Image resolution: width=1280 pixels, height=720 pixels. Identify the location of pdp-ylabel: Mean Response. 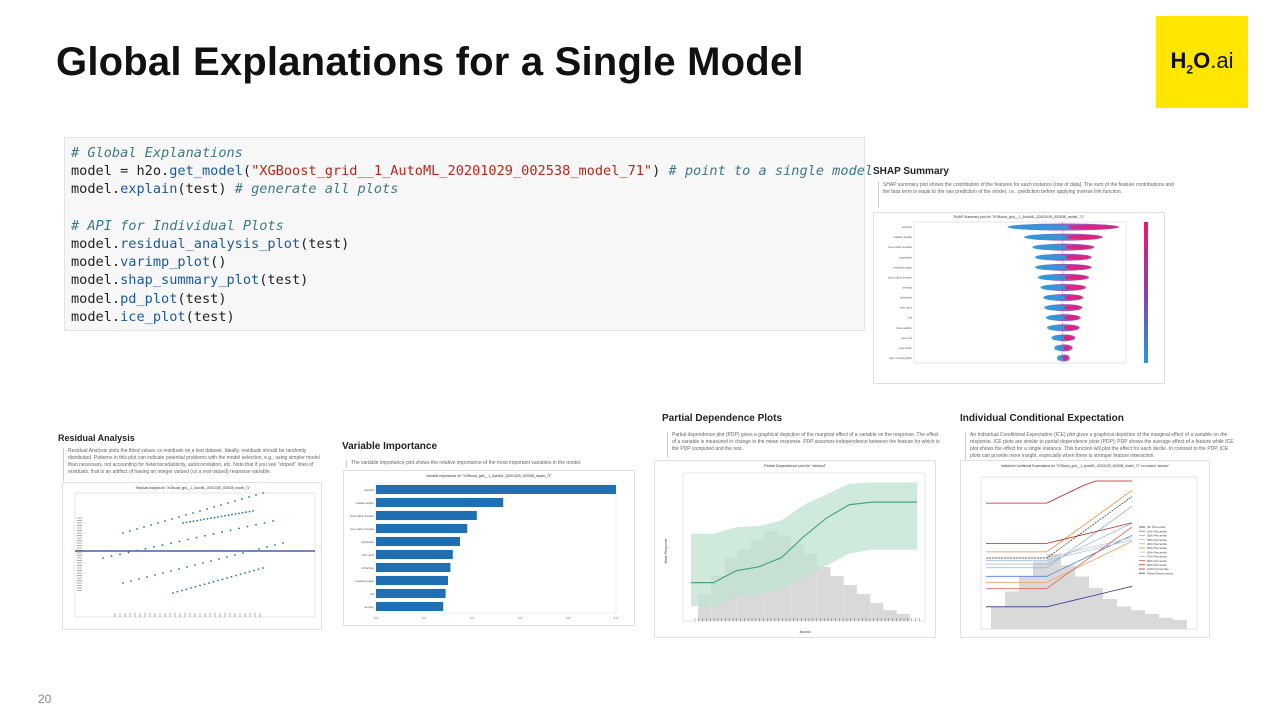
(666, 551).